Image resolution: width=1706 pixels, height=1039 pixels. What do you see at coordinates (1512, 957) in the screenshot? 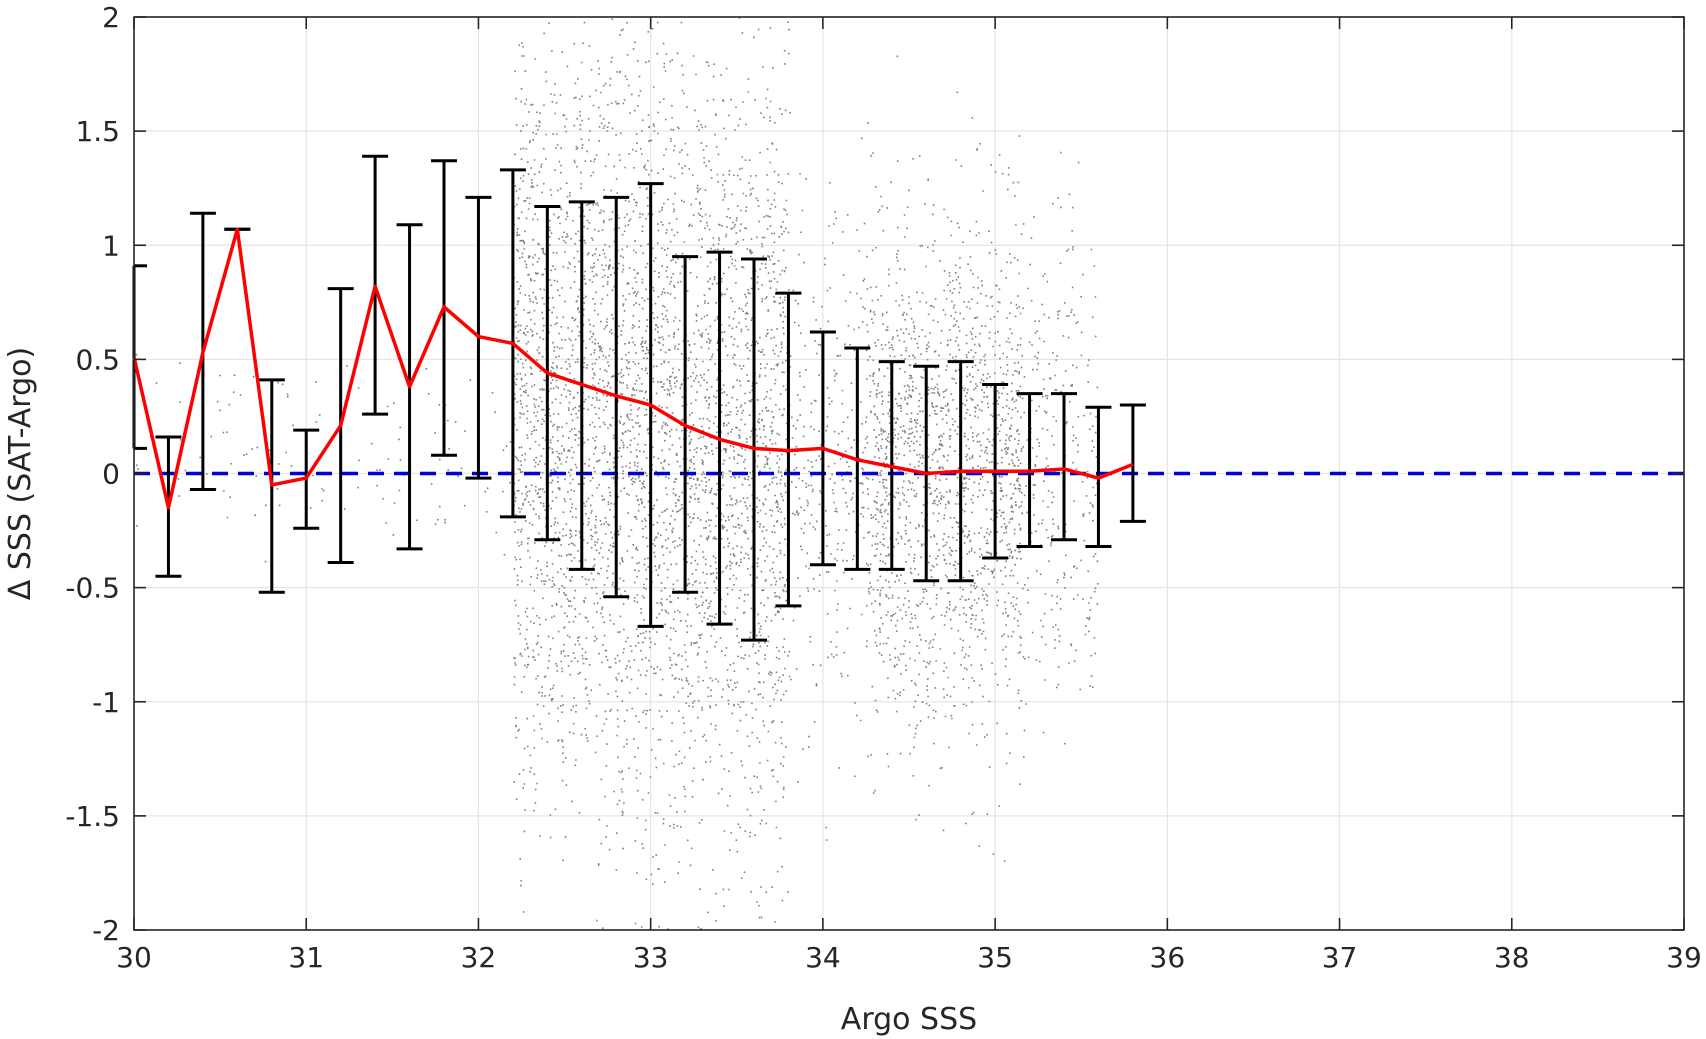
I see `x-tick-label: 38` at bounding box center [1512, 957].